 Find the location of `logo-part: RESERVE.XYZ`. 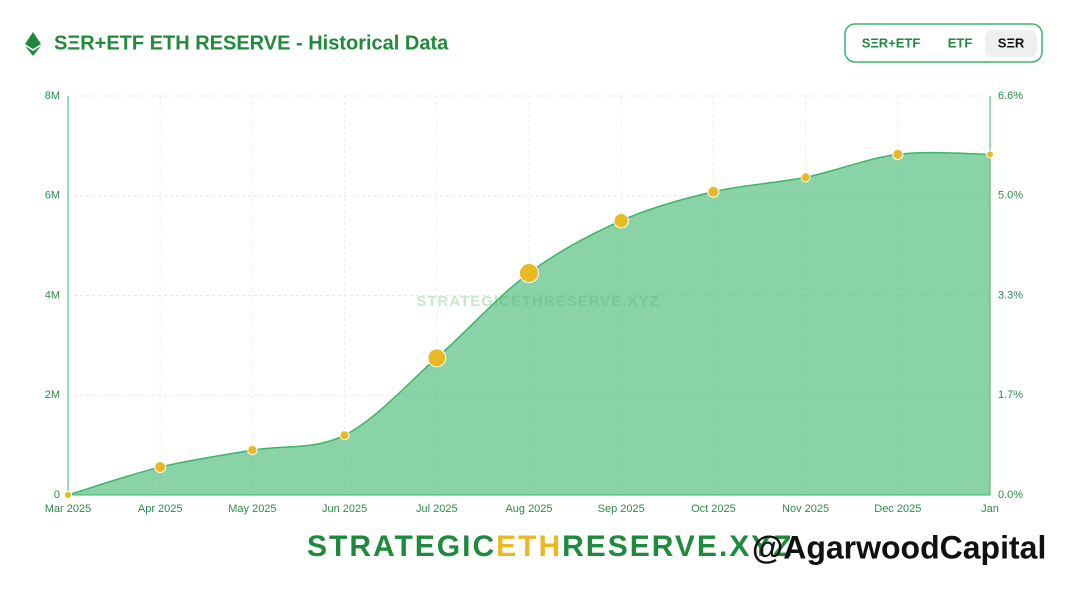

logo-part: RESERVE.XYZ is located at coordinates (678, 546).